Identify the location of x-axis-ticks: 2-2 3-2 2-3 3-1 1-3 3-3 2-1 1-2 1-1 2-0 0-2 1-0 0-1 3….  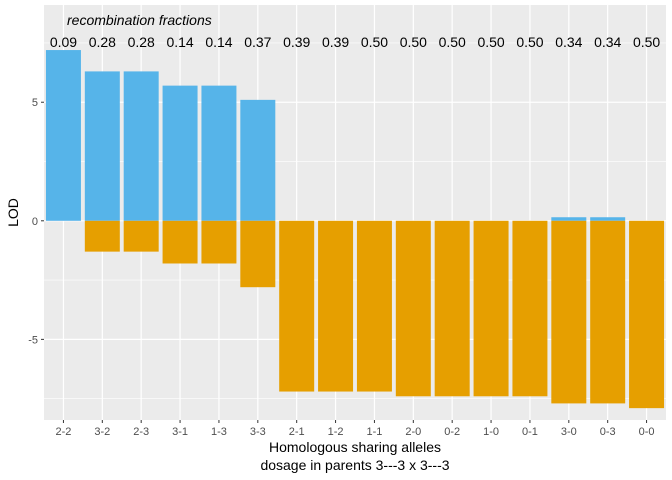
(355, 429).